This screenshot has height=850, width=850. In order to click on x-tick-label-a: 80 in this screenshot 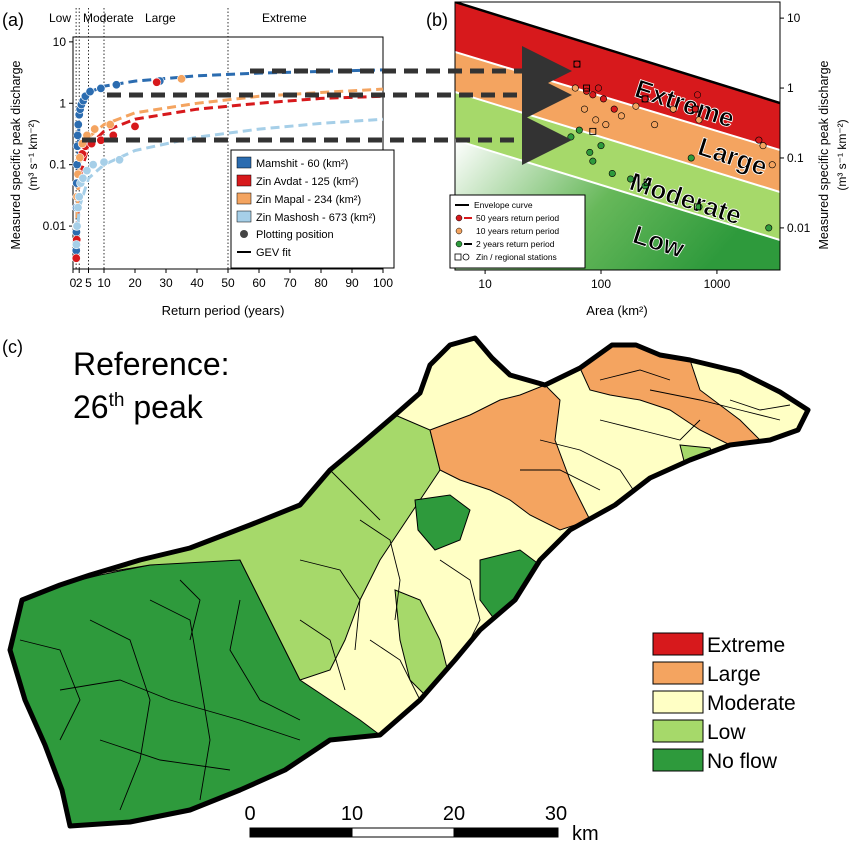, I will do `click(321, 283)`.